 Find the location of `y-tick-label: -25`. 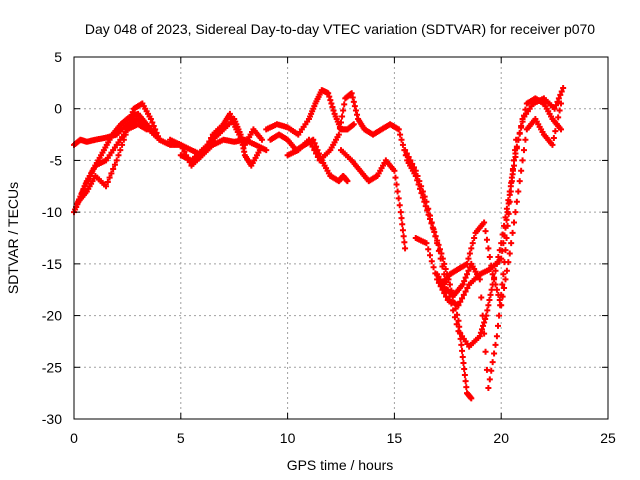

y-tick-label: -25 is located at coordinates (52, 367).